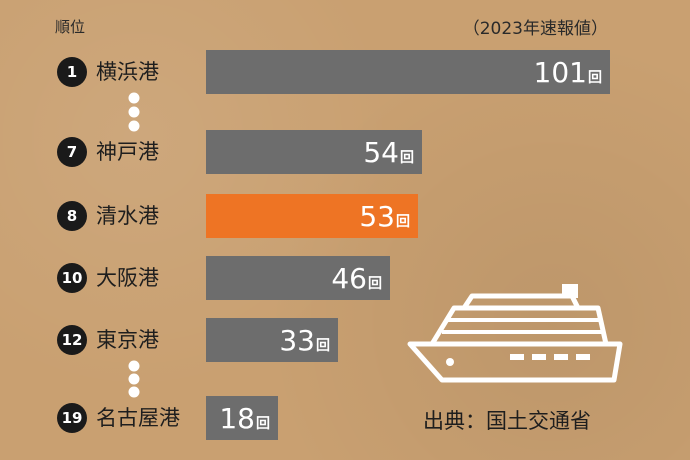  What do you see at coordinates (127, 278) in the screenshot?
I see `port-name: 大阪港` at bounding box center [127, 278].